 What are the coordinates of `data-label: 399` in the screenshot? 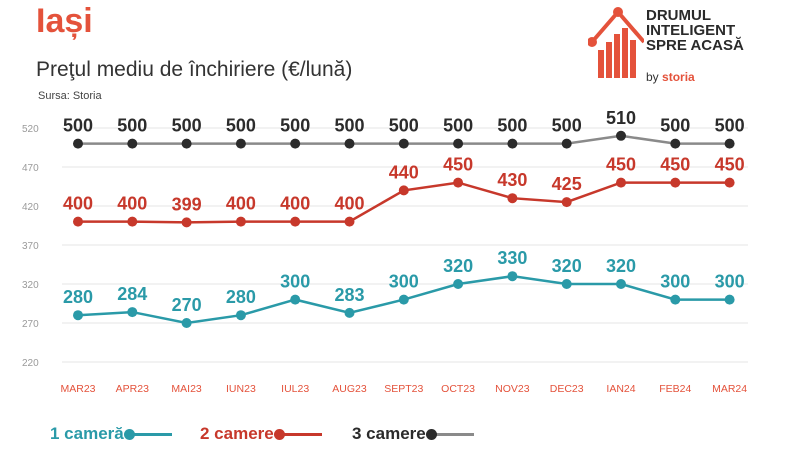 It's located at (187, 204).